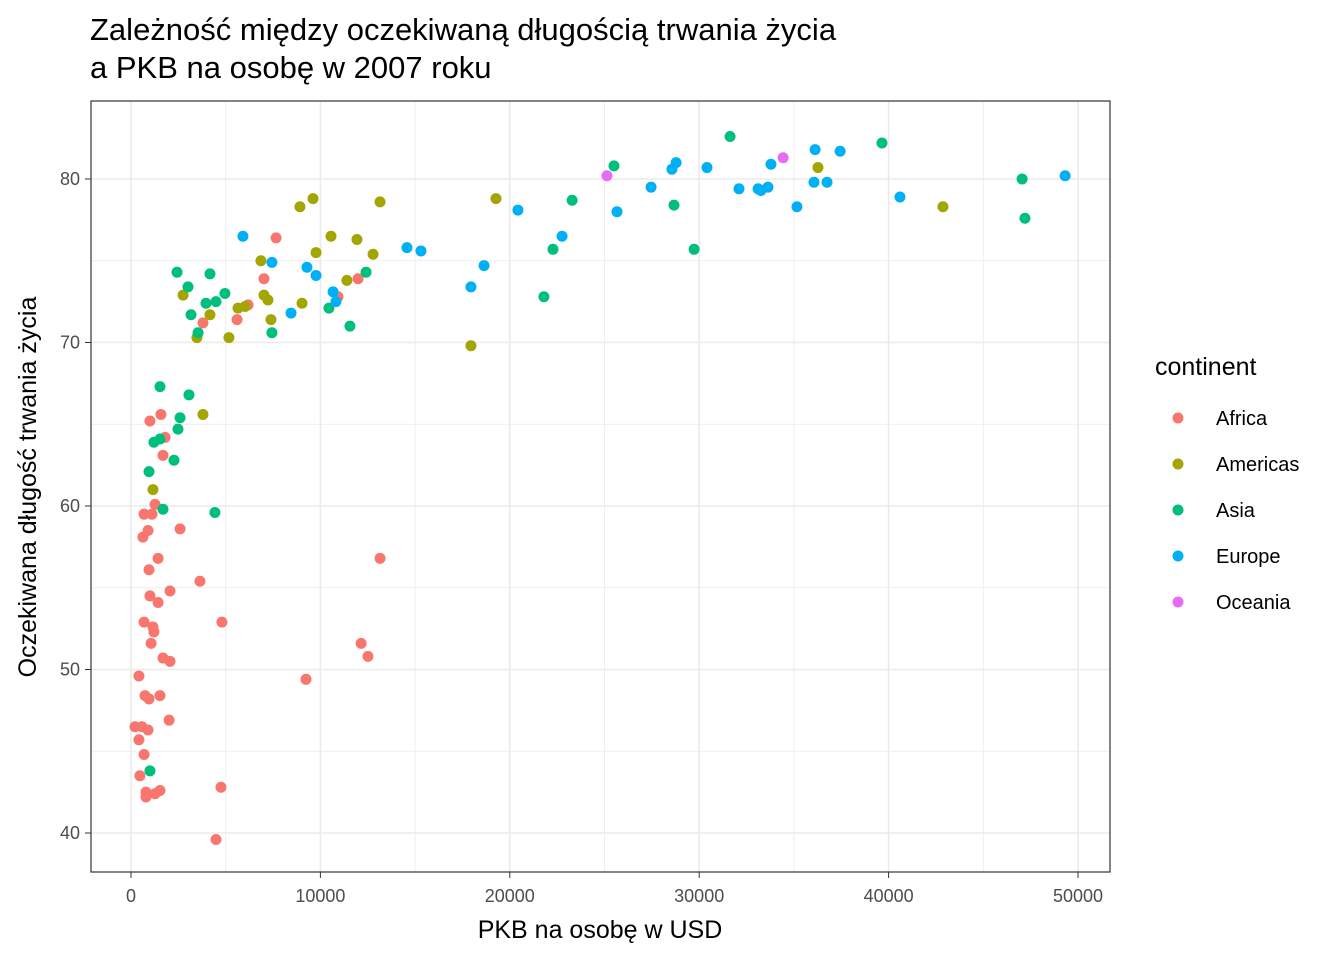 The image size is (1344, 960). Describe the element at coordinates (70, 343) in the screenshot. I see `y-tick-label: 70` at that location.